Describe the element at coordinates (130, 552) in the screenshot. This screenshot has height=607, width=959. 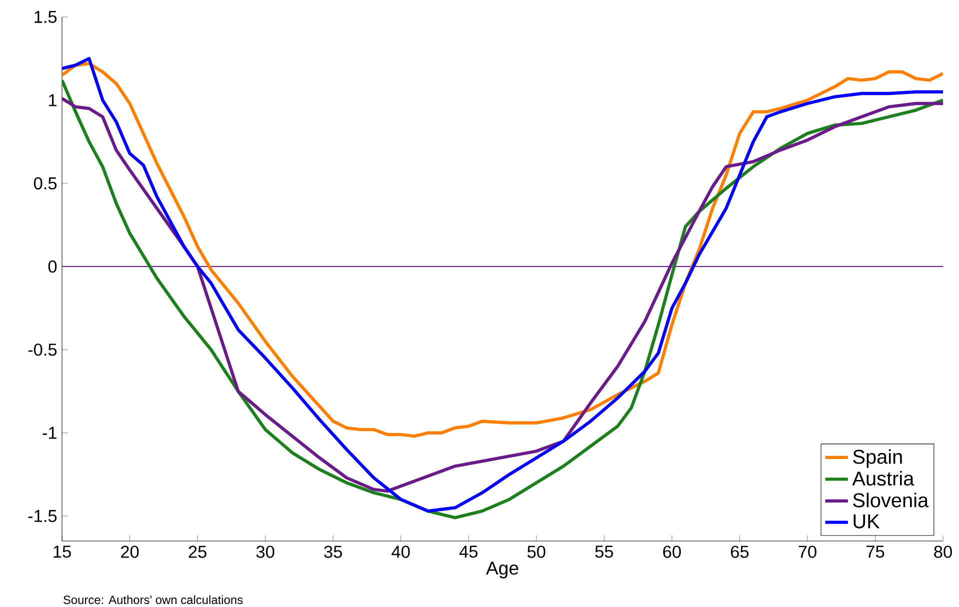
I see `x-tick-label: 20` at that location.